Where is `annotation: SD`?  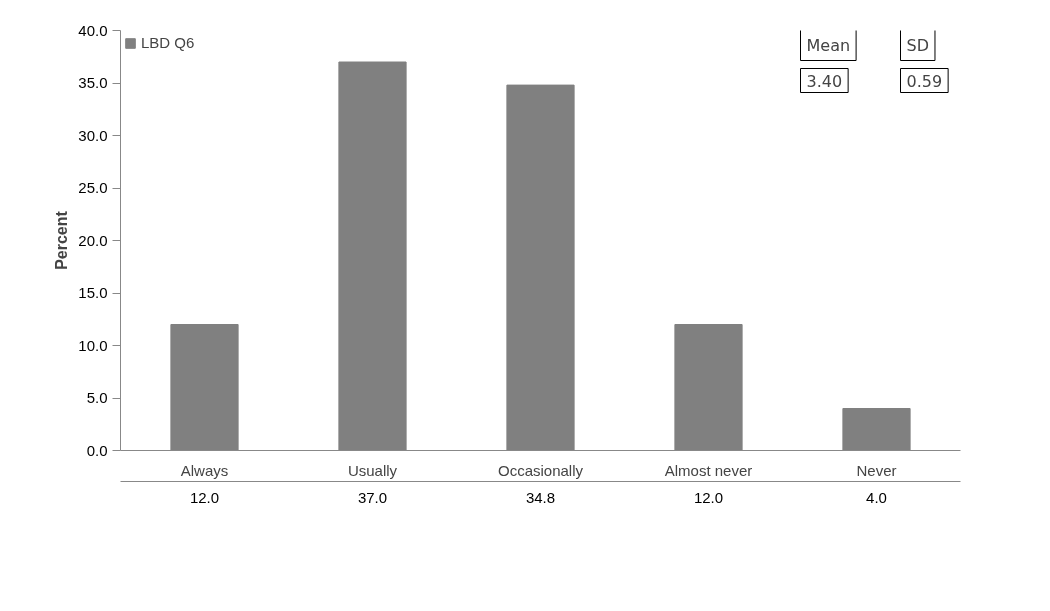
annotation: SD is located at coordinates (917, 45).